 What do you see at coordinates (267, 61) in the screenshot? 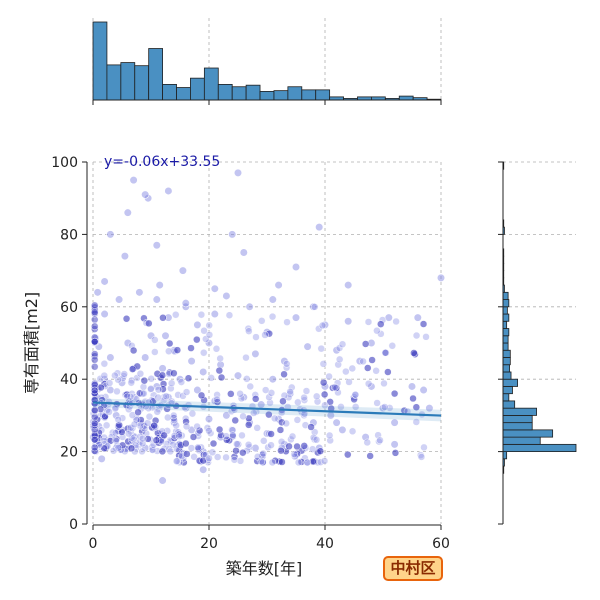
I see `top-marginal-histogram` at bounding box center [267, 61].